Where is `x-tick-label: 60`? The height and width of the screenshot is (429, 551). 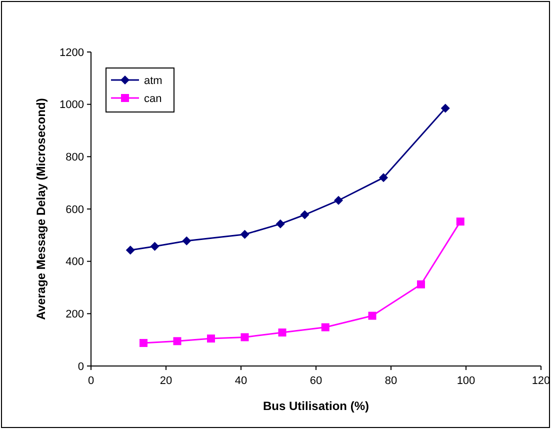
x-tick-label: 60 is located at coordinates (316, 381).